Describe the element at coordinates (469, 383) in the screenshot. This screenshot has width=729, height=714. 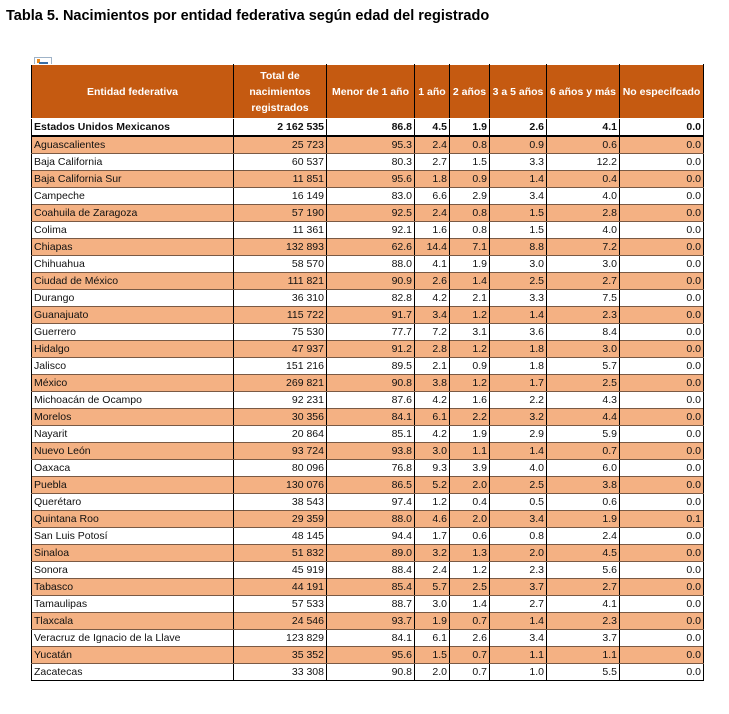
I see `cell-age-2: 1.2` at that location.